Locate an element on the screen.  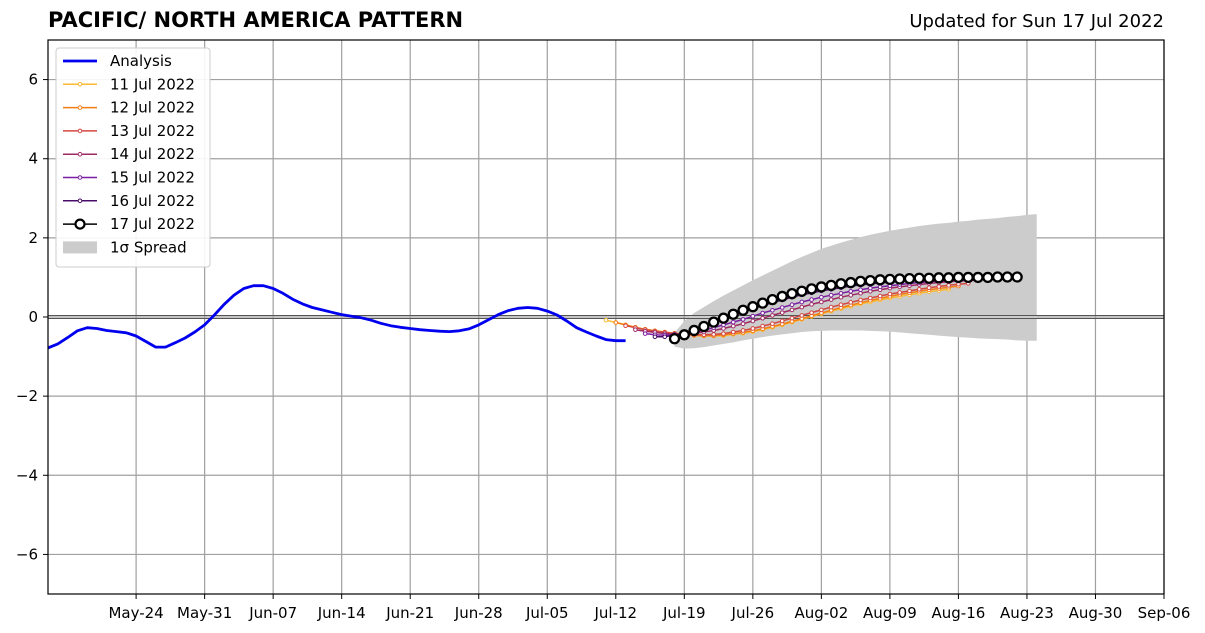
legend-item: 14 Jul 2022 is located at coordinates (129, 154).